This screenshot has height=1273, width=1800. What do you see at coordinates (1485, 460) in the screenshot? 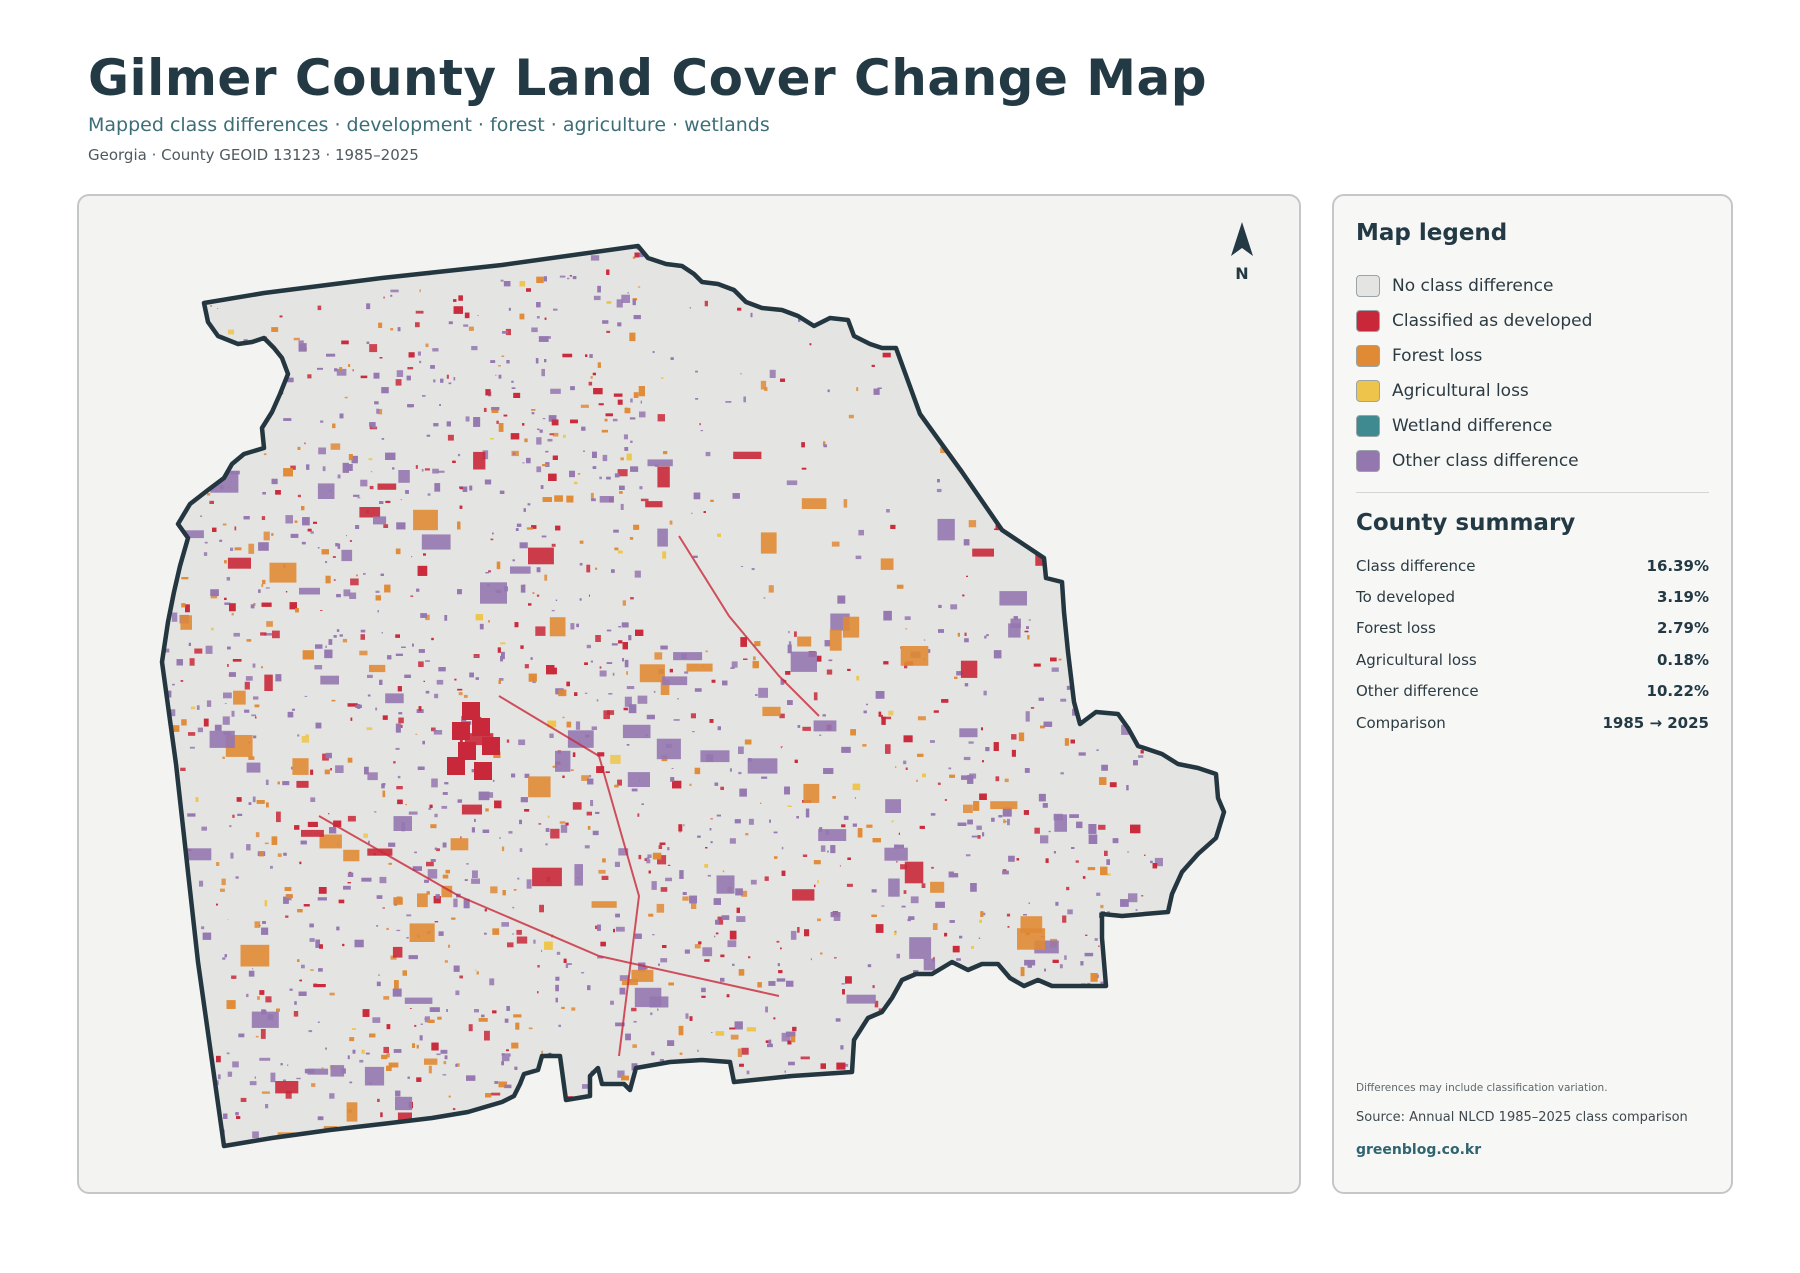
I see `legend-label: Other class difference` at bounding box center [1485, 460].